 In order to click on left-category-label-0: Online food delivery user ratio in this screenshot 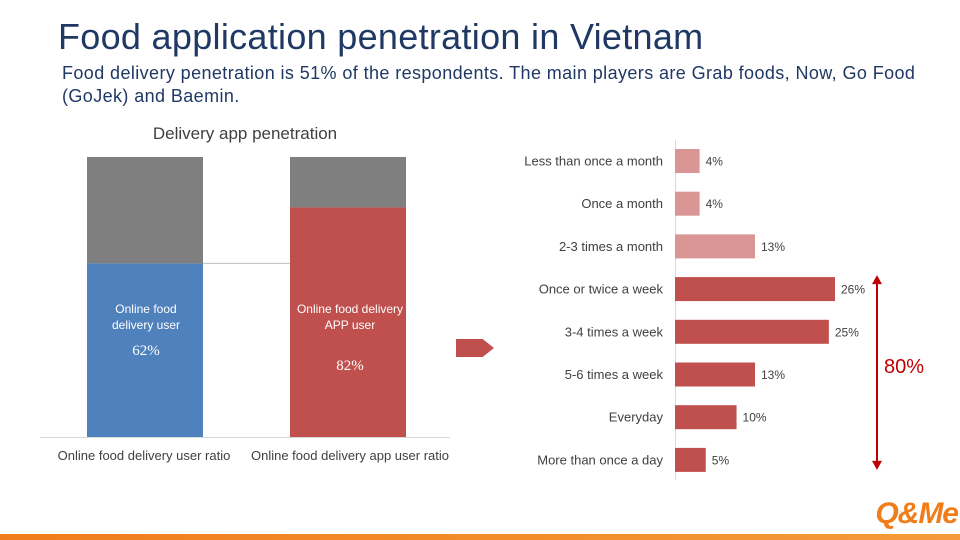, I will do `click(144, 455)`.